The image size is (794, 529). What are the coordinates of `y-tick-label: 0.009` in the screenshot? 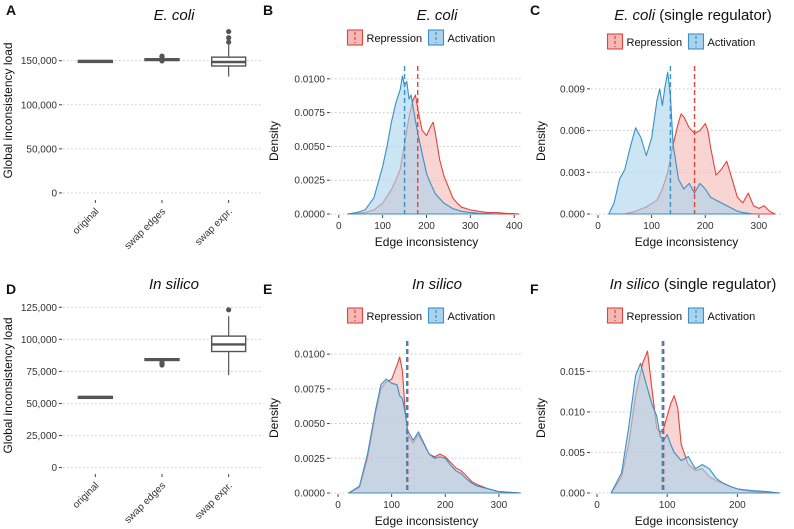 It's located at (572, 89).